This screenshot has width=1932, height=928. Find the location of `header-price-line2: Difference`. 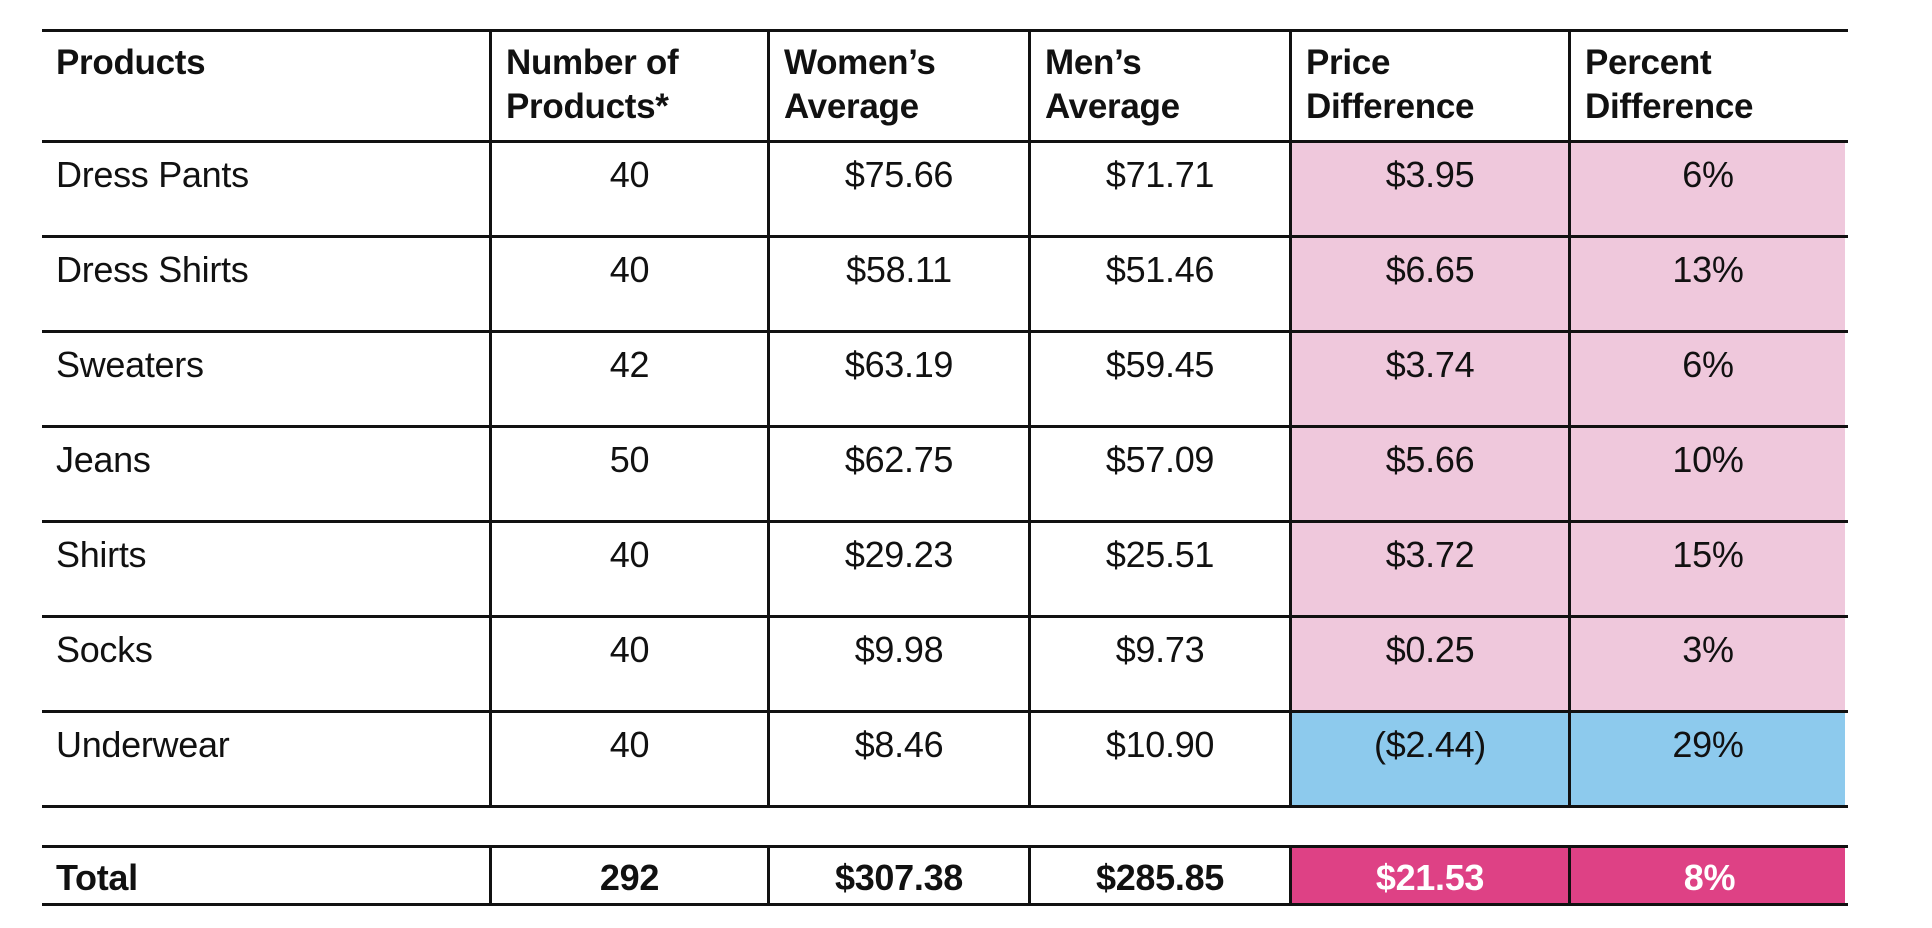

header-price-line2: Difference is located at coordinates (1390, 106).